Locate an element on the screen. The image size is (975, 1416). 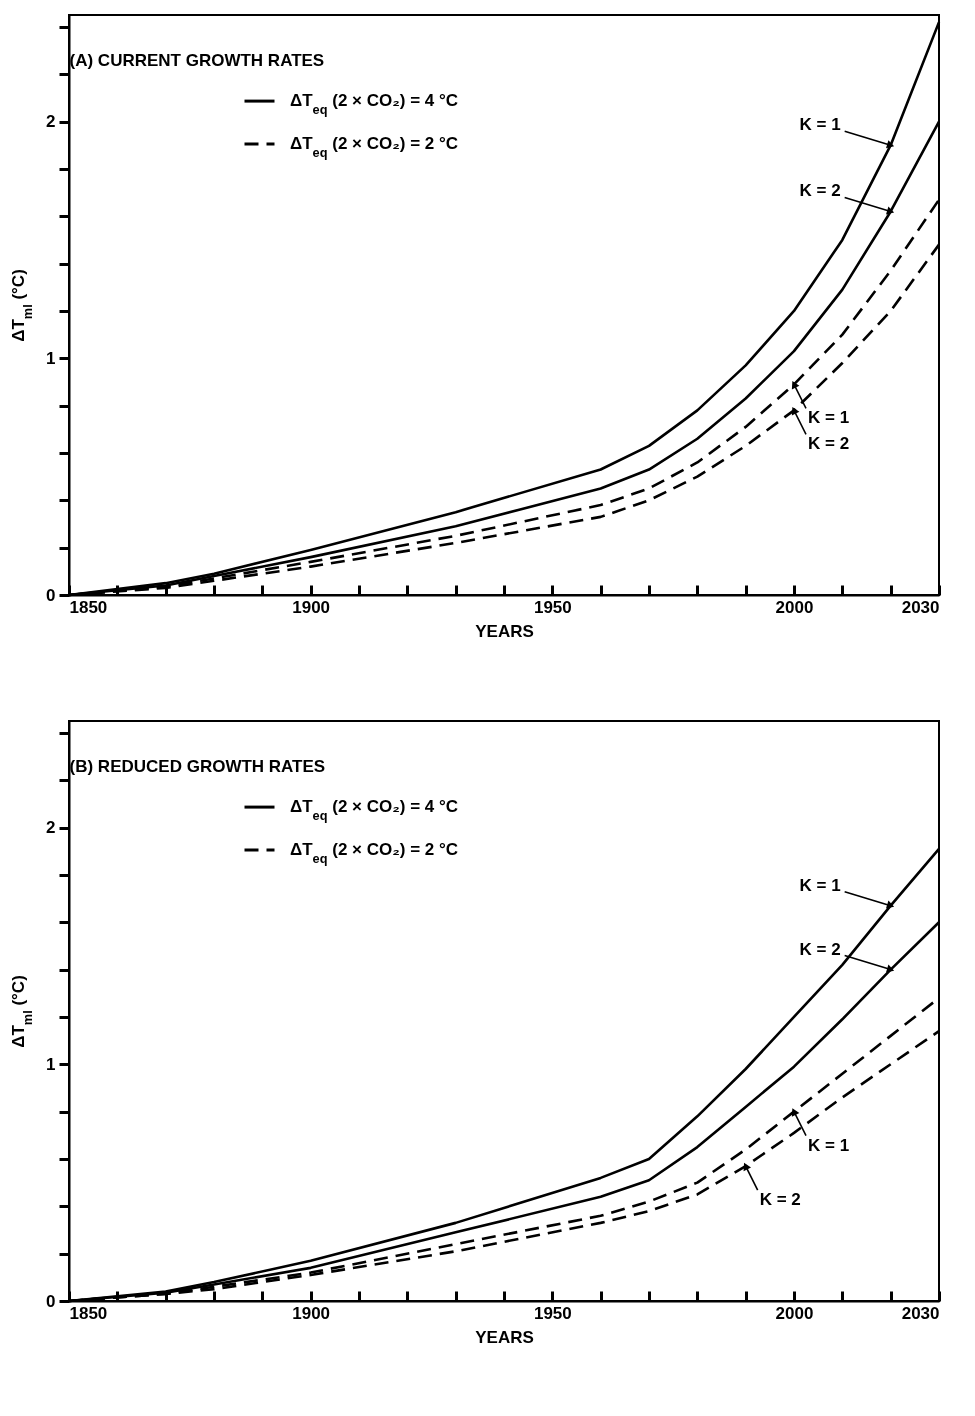
text: (A) CURRENT GROWTH RATES is located at coordinates (197, 60).